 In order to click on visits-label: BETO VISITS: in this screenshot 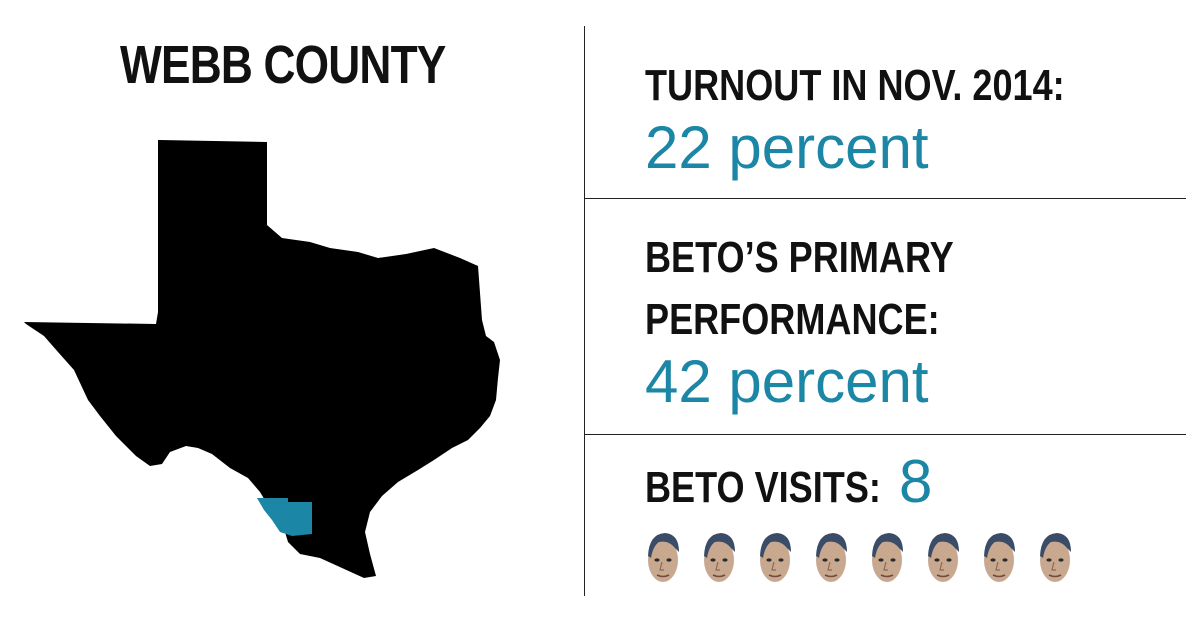, I will do `click(763, 487)`.